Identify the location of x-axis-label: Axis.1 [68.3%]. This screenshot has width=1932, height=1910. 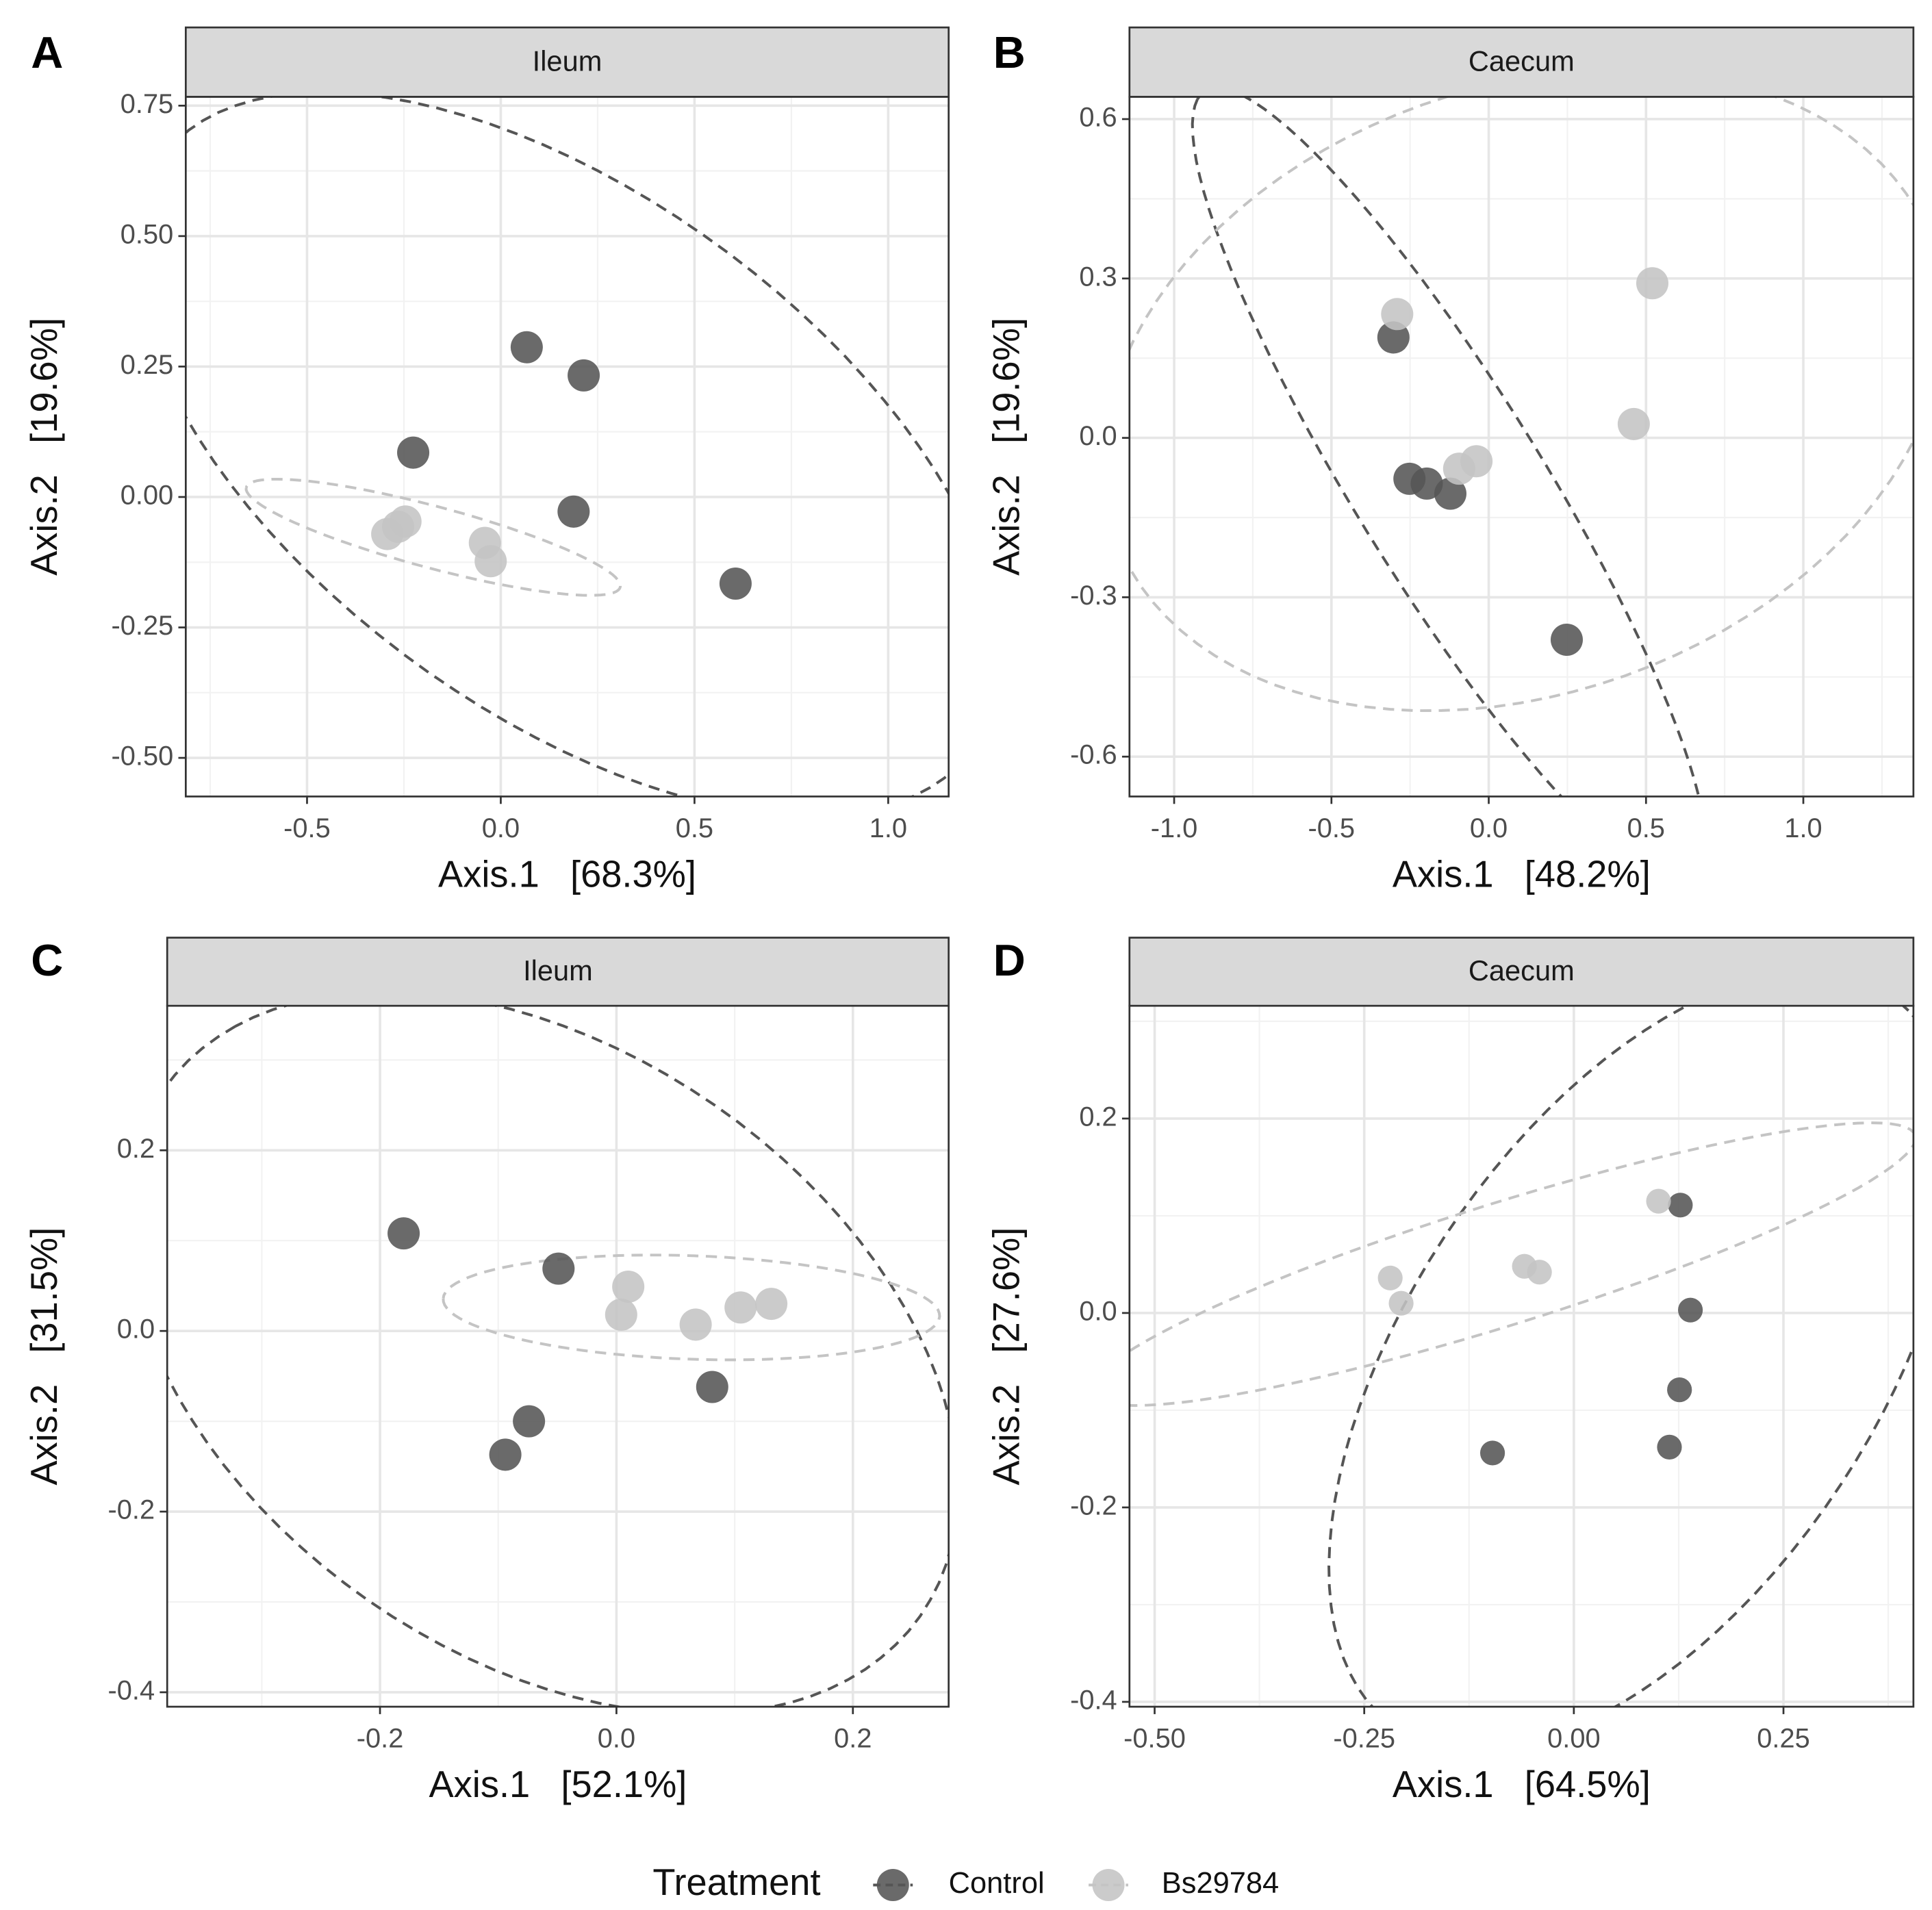
(567, 874).